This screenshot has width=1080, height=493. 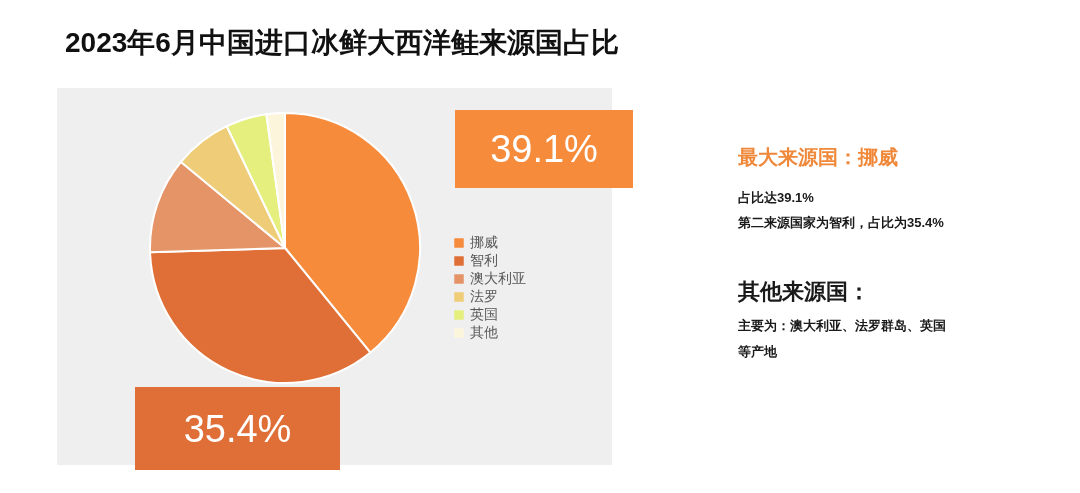 I want to click on text: 等产地, so click(x=757, y=351).